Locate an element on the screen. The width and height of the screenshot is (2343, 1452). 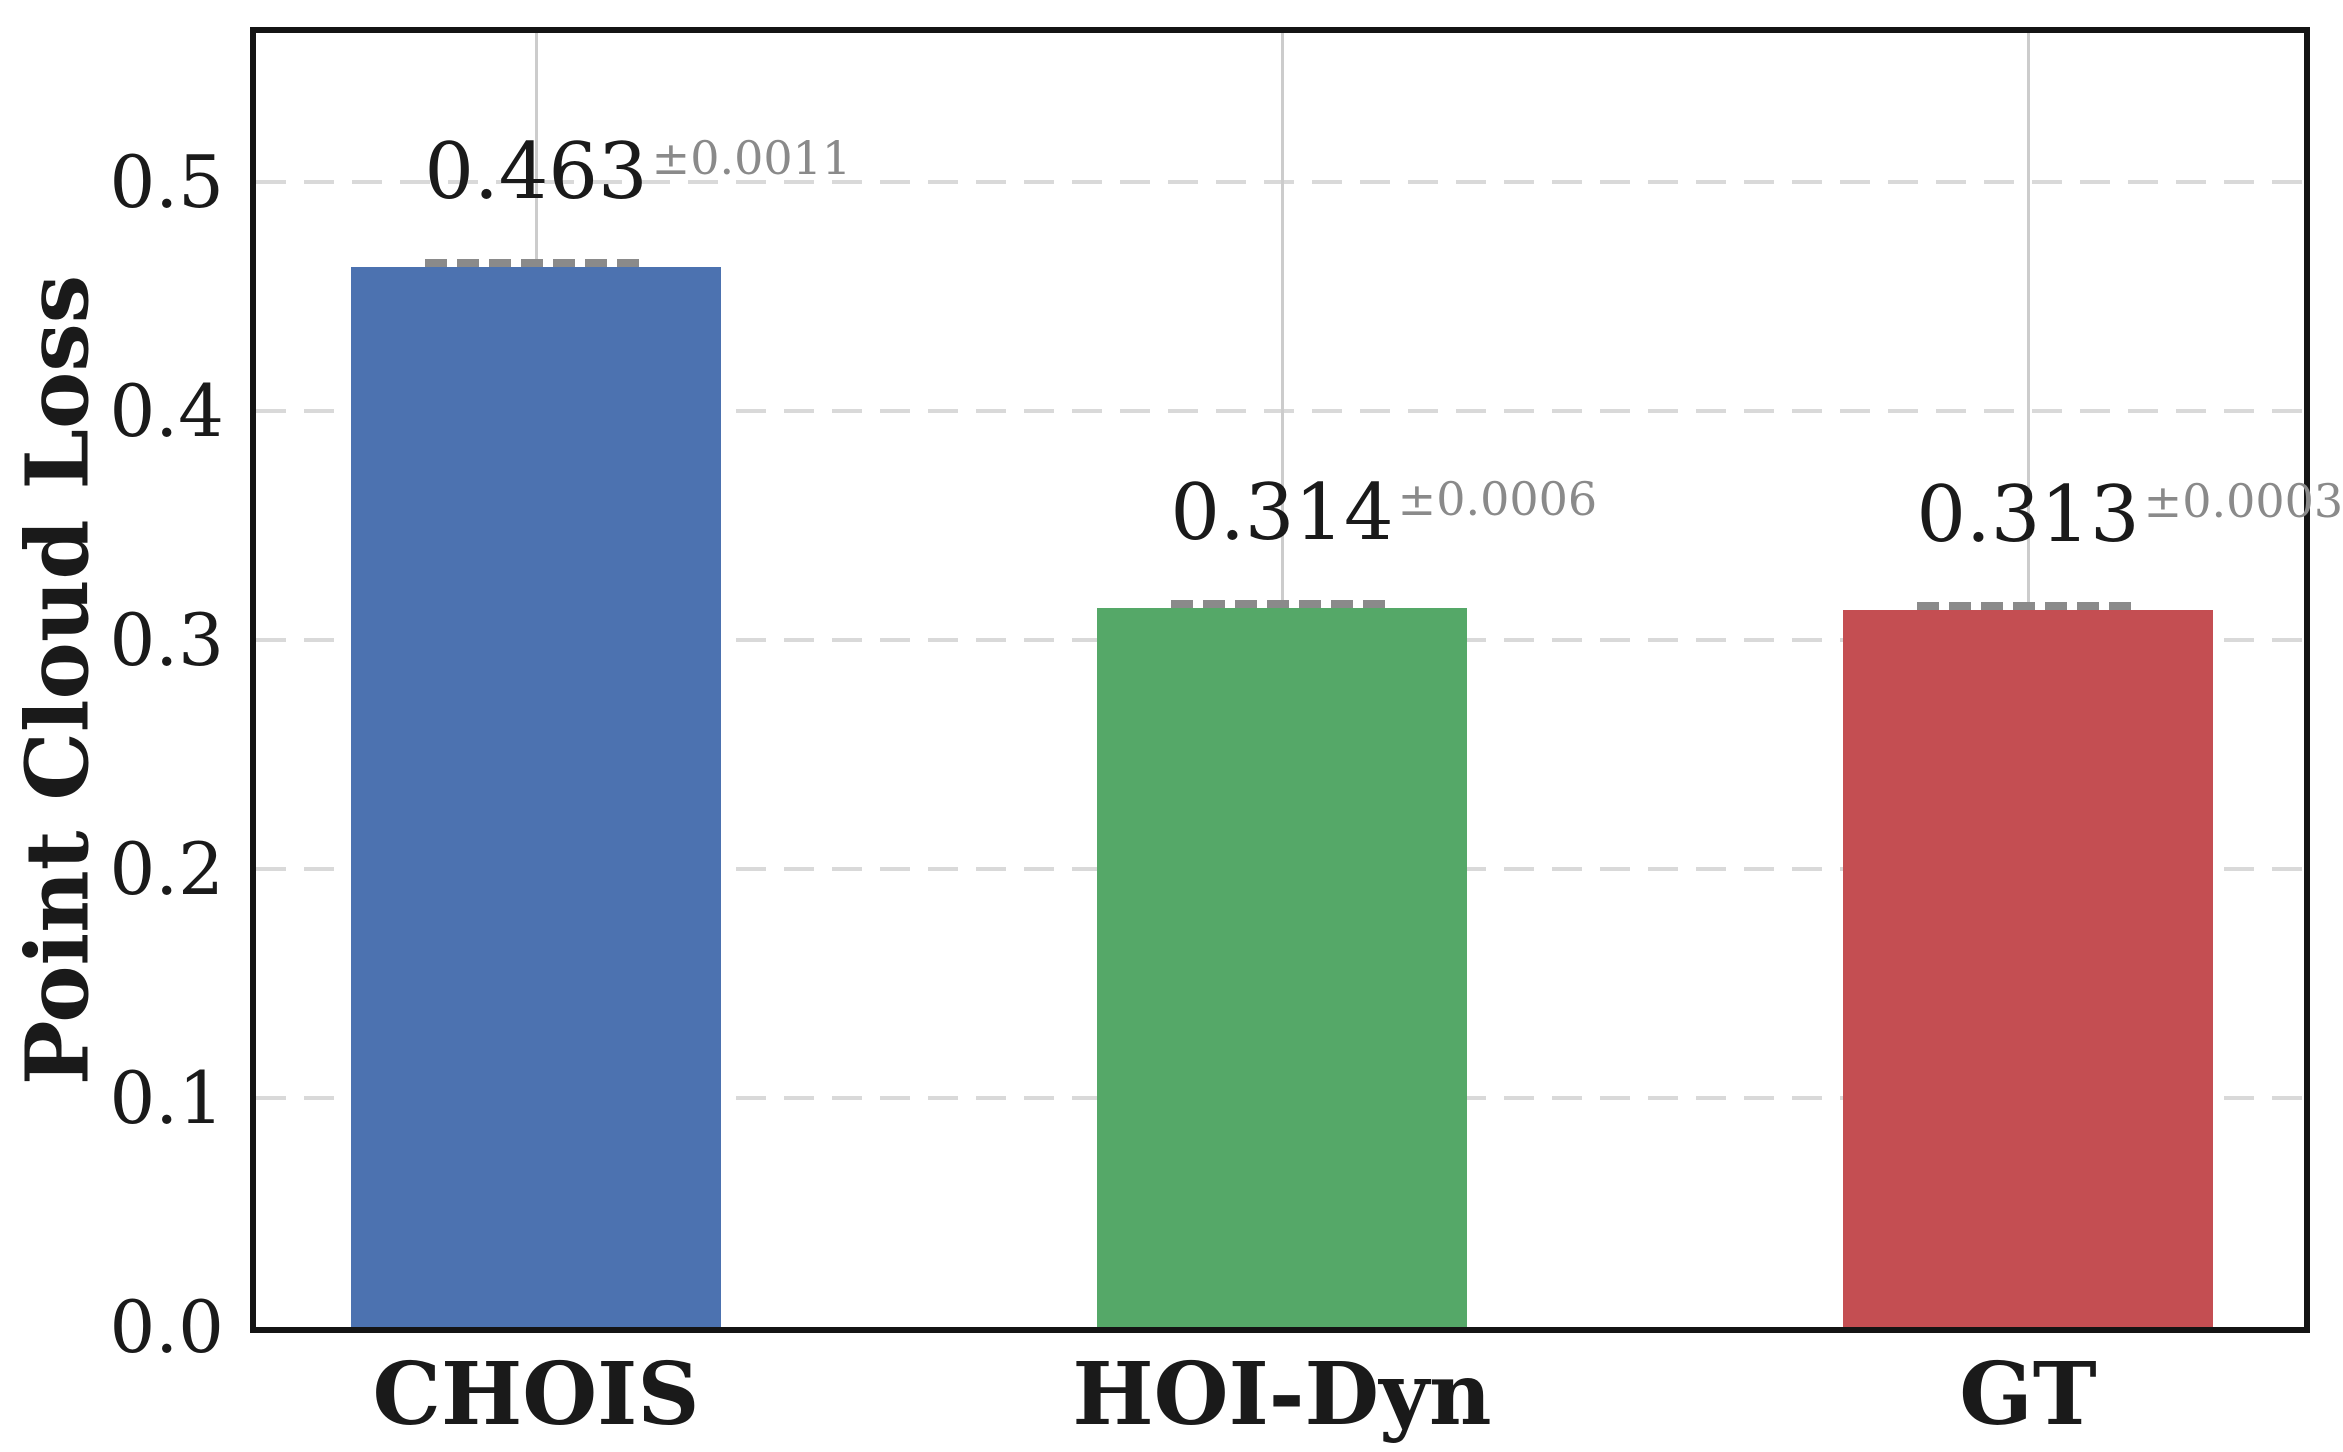
bar-gt is located at coordinates (2028, 968).